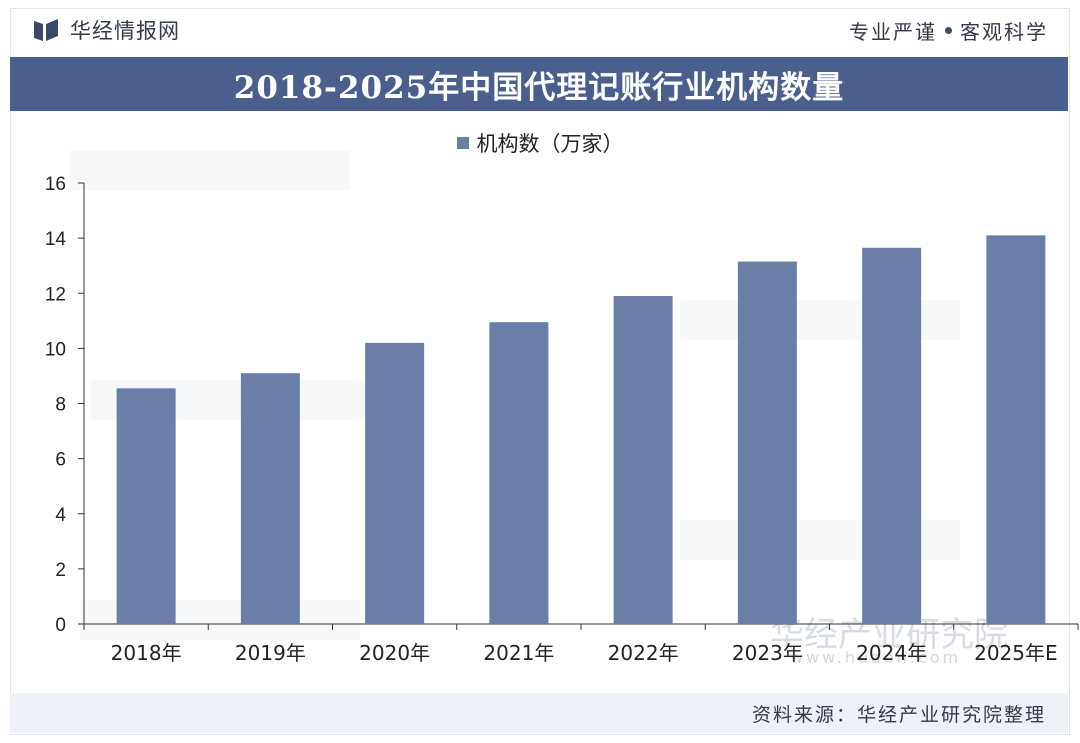 Image resolution: width=1080 pixels, height=743 pixels. Describe the element at coordinates (55, 184) in the screenshot. I see `y-tick-label: 16` at that location.